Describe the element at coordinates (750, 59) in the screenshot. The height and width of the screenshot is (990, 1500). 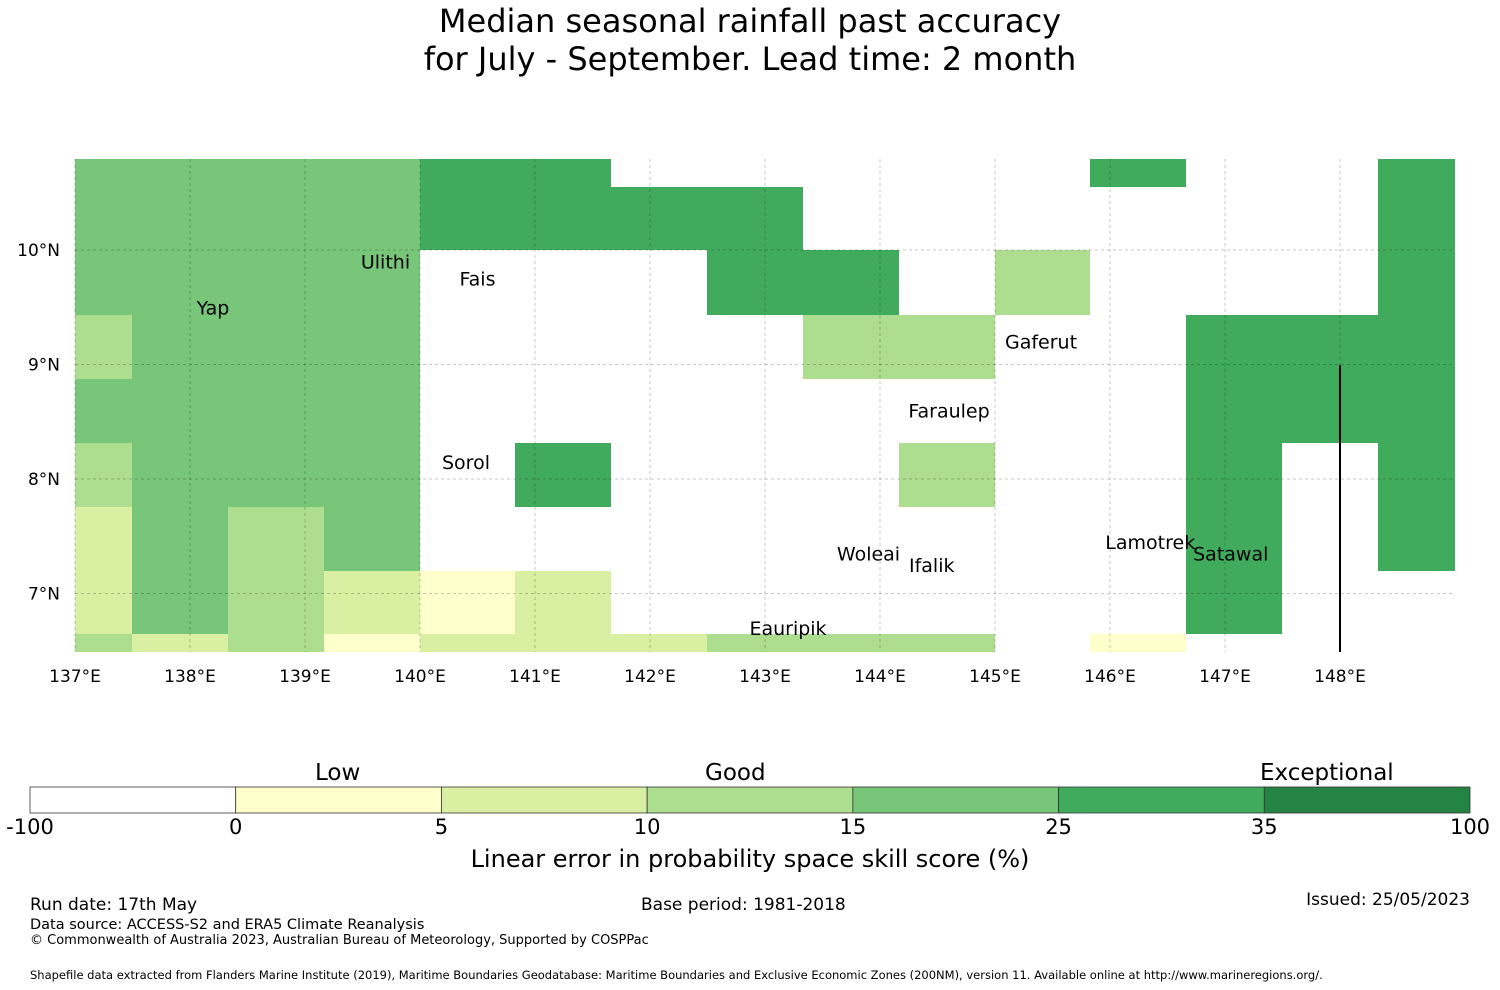
I see `map-title-line2: for July - September. Lead time: 2 month` at that location.